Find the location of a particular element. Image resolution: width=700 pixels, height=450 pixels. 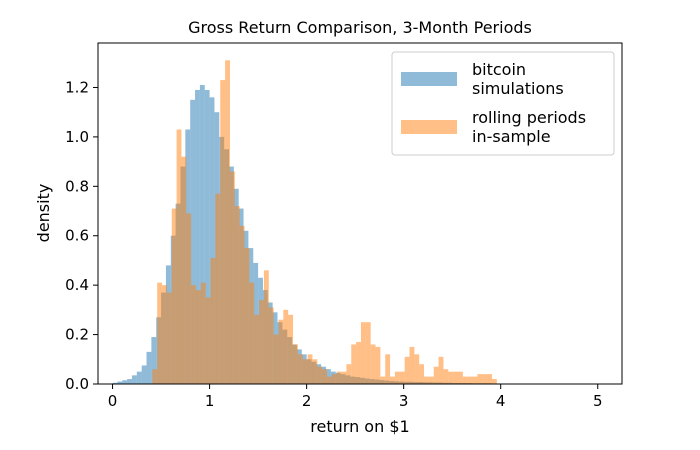

legend-label-line: simulations is located at coordinates (518, 88).